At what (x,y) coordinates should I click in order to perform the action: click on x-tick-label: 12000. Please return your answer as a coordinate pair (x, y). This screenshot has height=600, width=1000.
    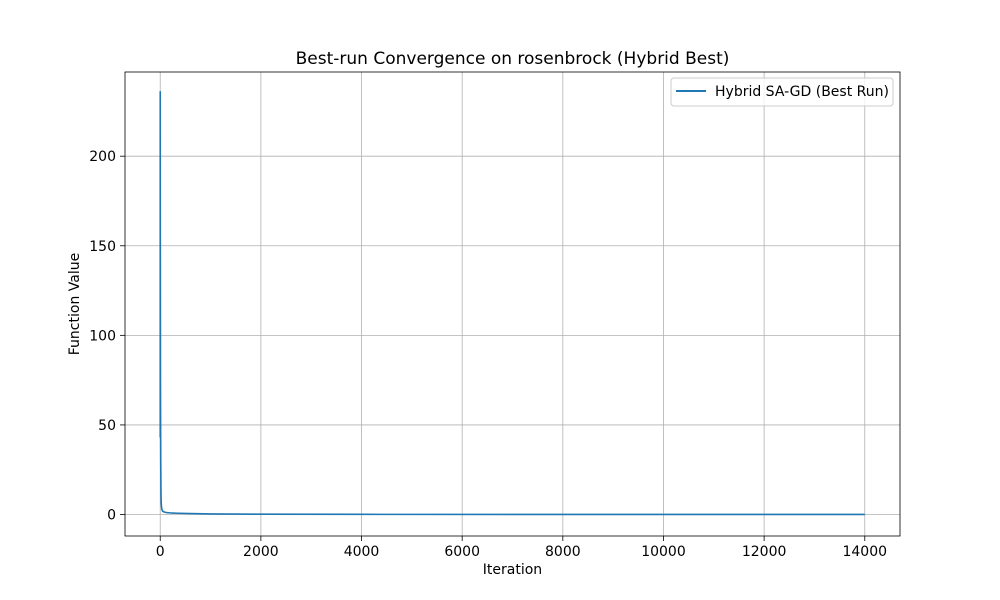
    Looking at the image, I should click on (764, 552).